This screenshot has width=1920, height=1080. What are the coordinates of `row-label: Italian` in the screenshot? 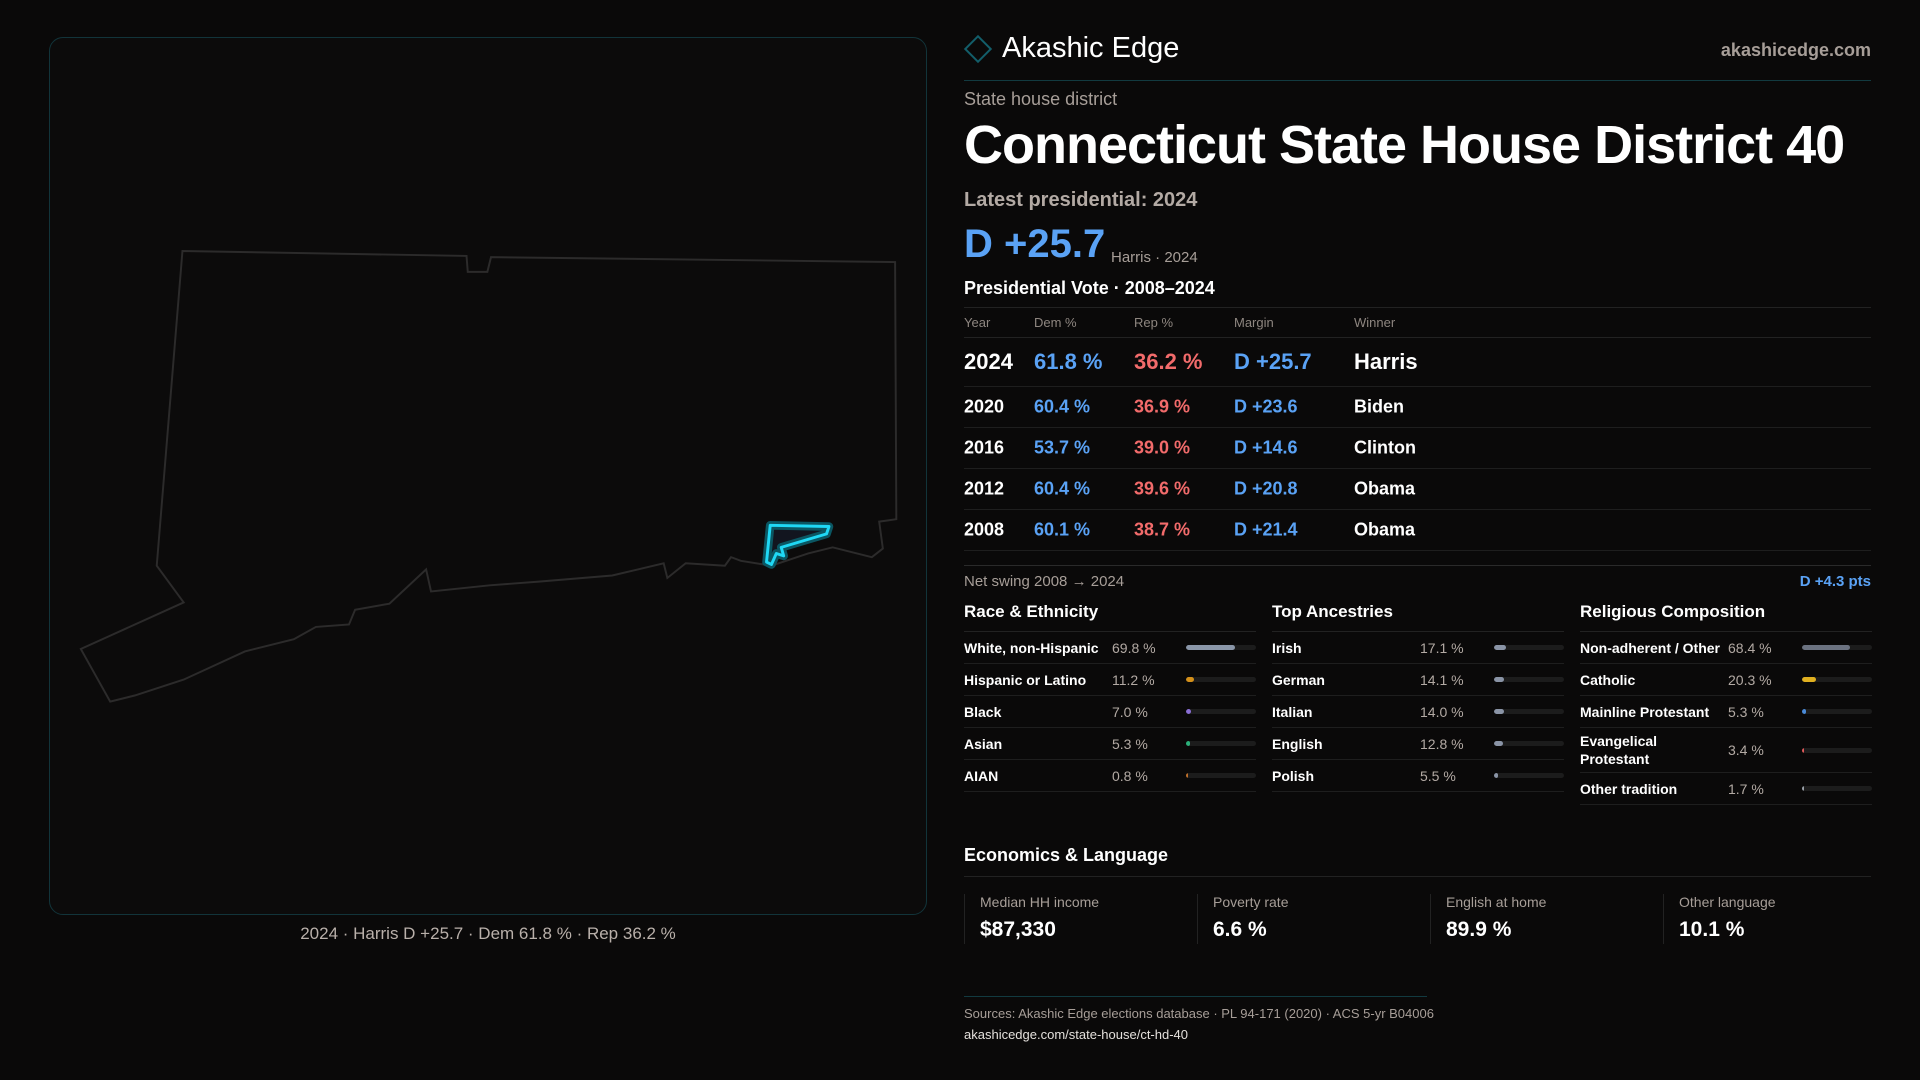 It's located at (1292, 711).